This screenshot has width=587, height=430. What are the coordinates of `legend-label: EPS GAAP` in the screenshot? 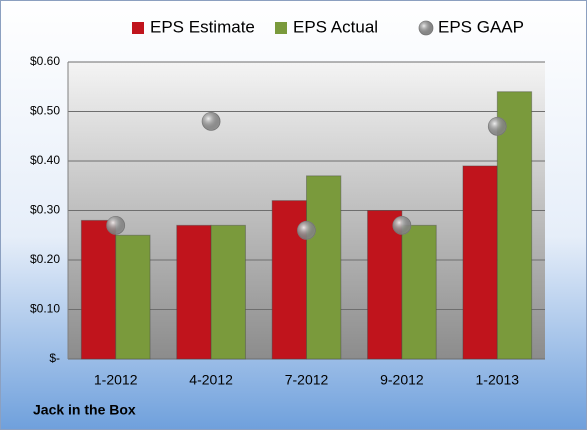 It's located at (481, 26).